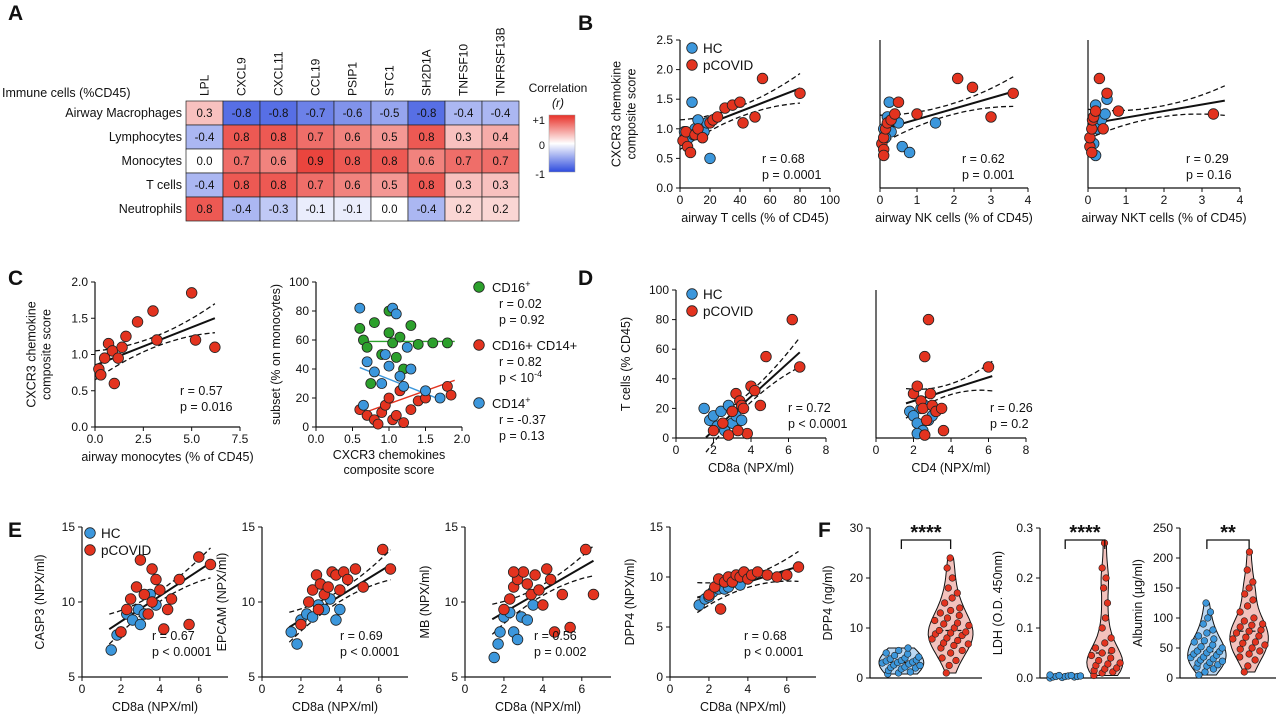 The height and width of the screenshot is (721, 1280). What do you see at coordinates (181, 652) in the screenshot?
I see `stats-text: p < 0.0001` at bounding box center [181, 652].